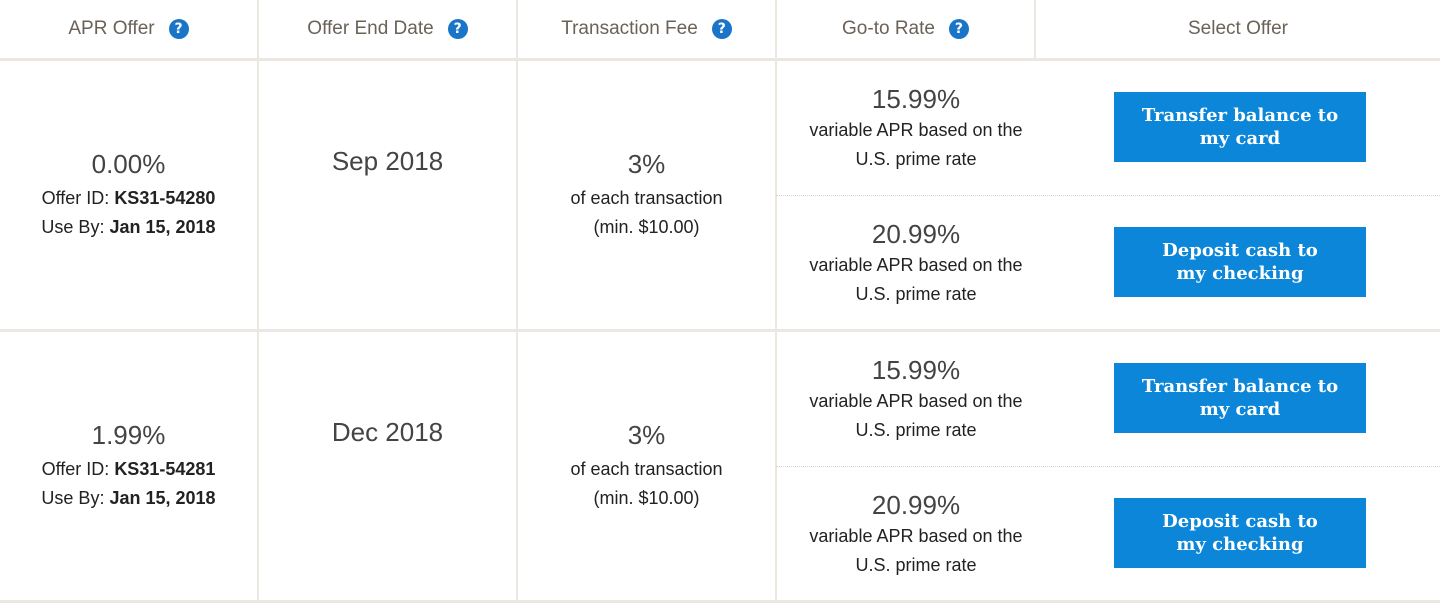  I want to click on end-date: Dec 2018, so click(387, 431).